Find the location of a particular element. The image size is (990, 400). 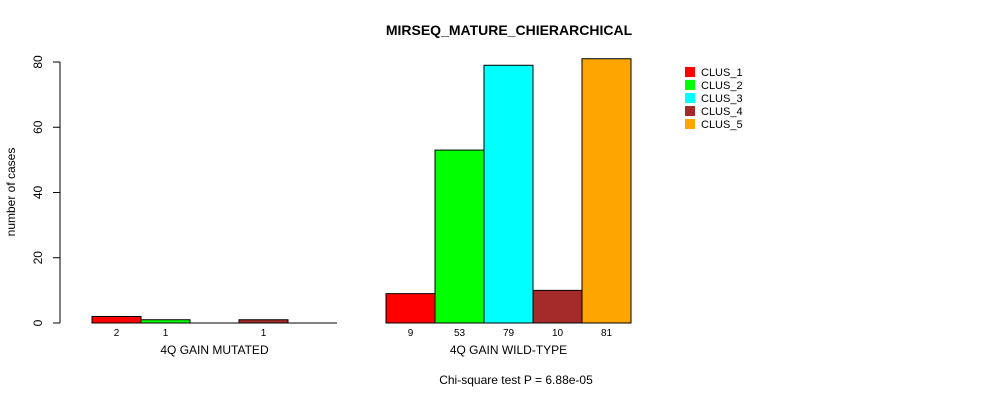

legend-label: CLUS_2 is located at coordinates (722, 86).